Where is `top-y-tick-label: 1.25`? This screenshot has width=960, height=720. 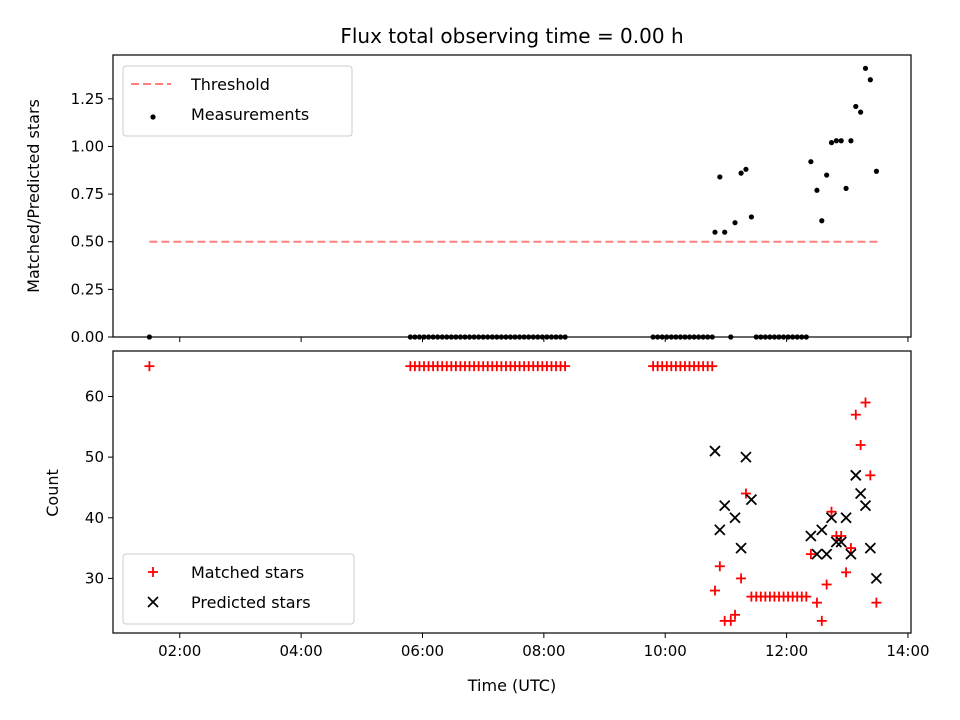
top-y-tick-label: 1.25 is located at coordinates (87, 99).